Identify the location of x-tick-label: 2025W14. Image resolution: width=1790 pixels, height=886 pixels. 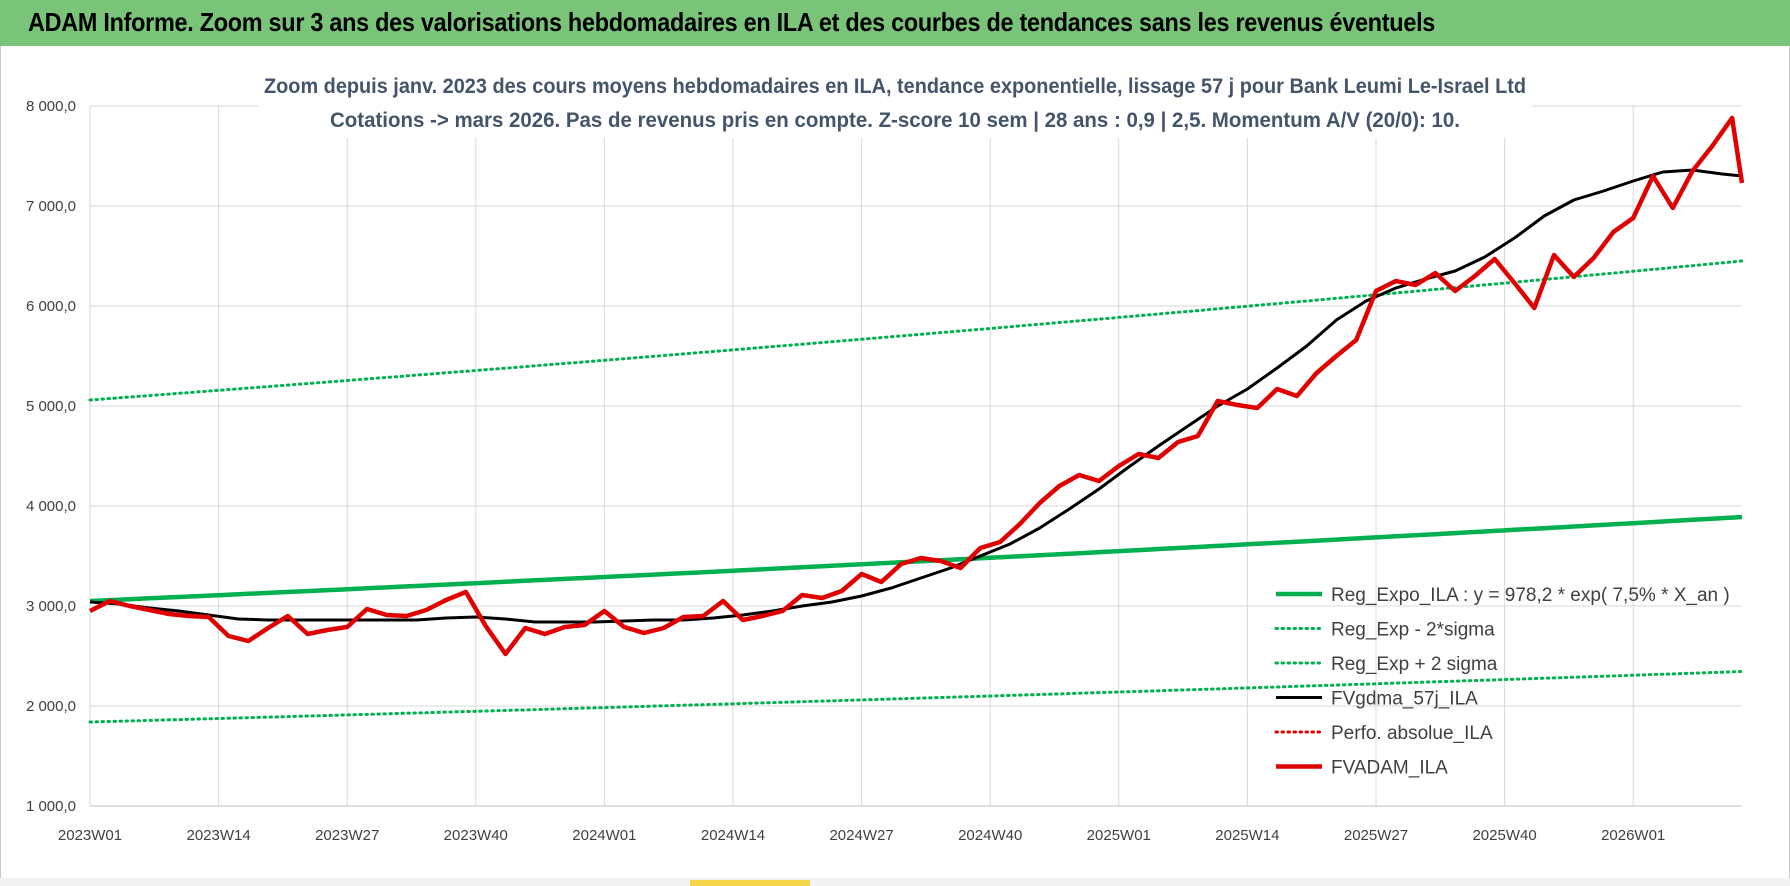
(1247, 835).